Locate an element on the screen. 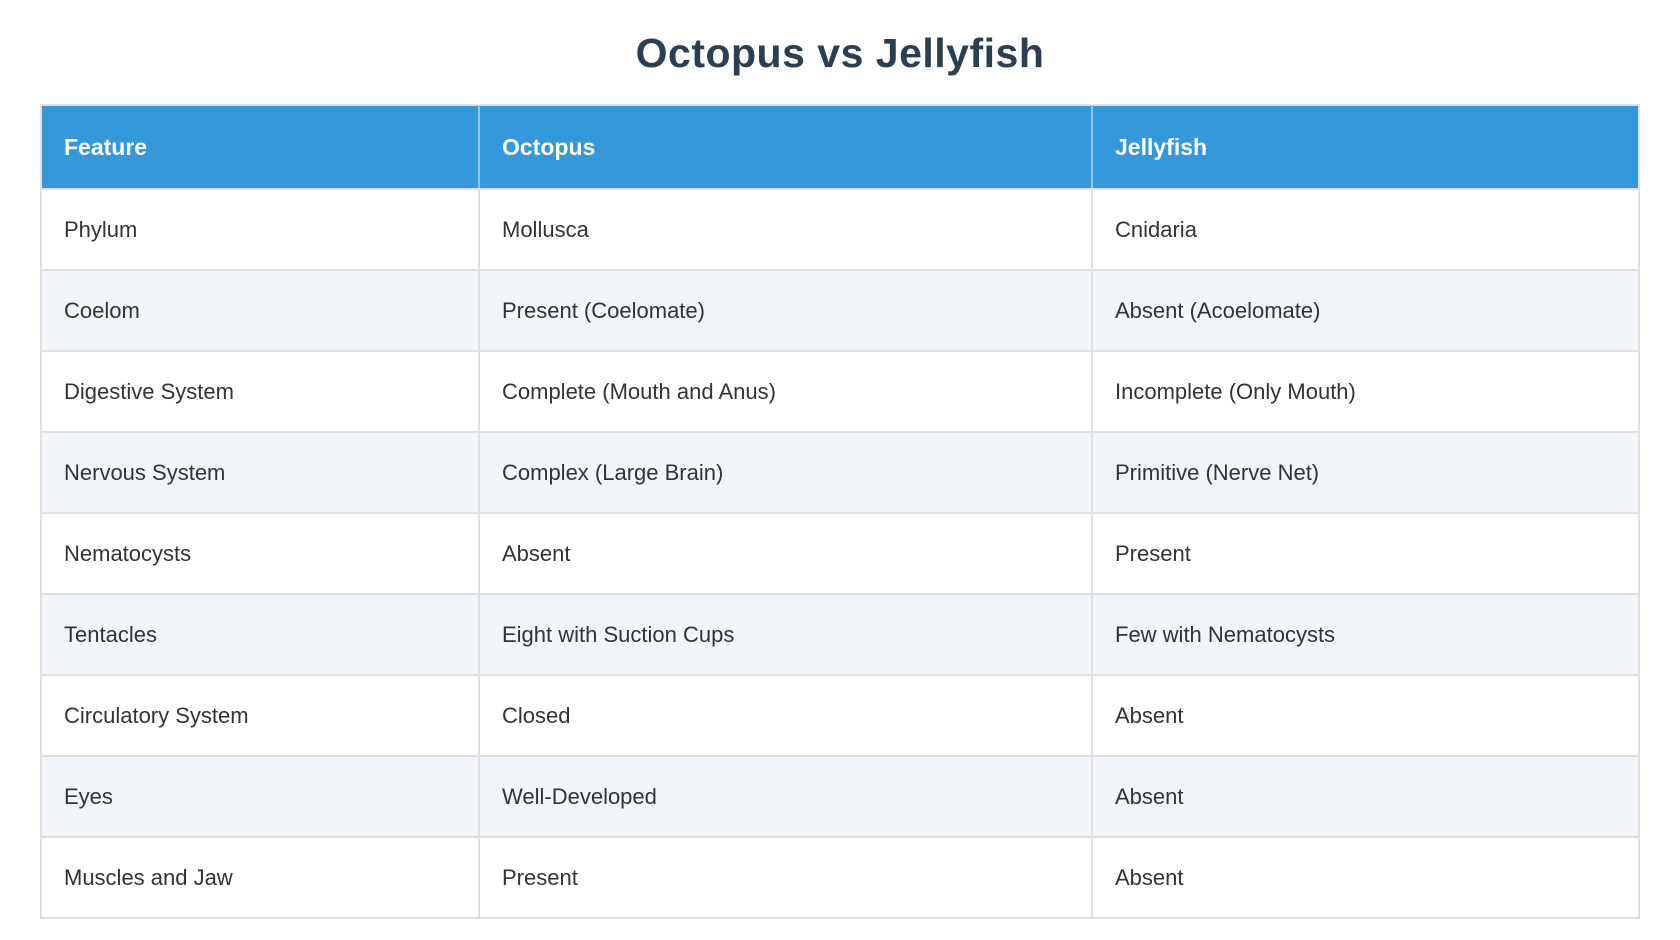  jellyfish-cell: Primitive (Nerve Net) is located at coordinates (1365, 473).